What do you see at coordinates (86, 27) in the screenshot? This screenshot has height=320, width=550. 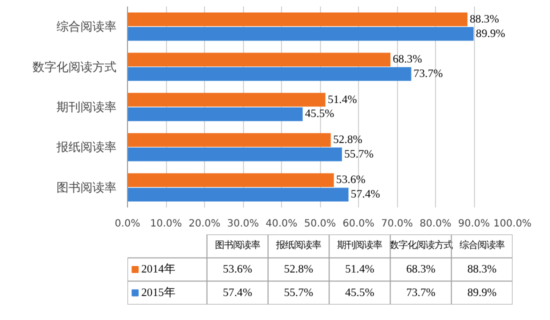 I see `y-tick-label: 综合阅读率` at bounding box center [86, 27].